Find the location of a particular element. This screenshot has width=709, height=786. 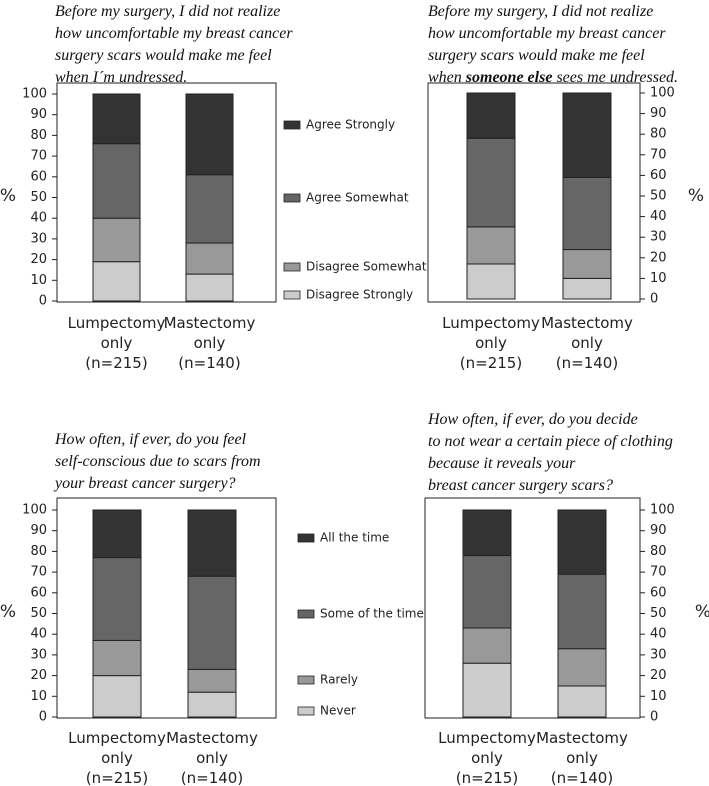

title-line: How often, if ever, do you feel is located at coordinates (150, 439).